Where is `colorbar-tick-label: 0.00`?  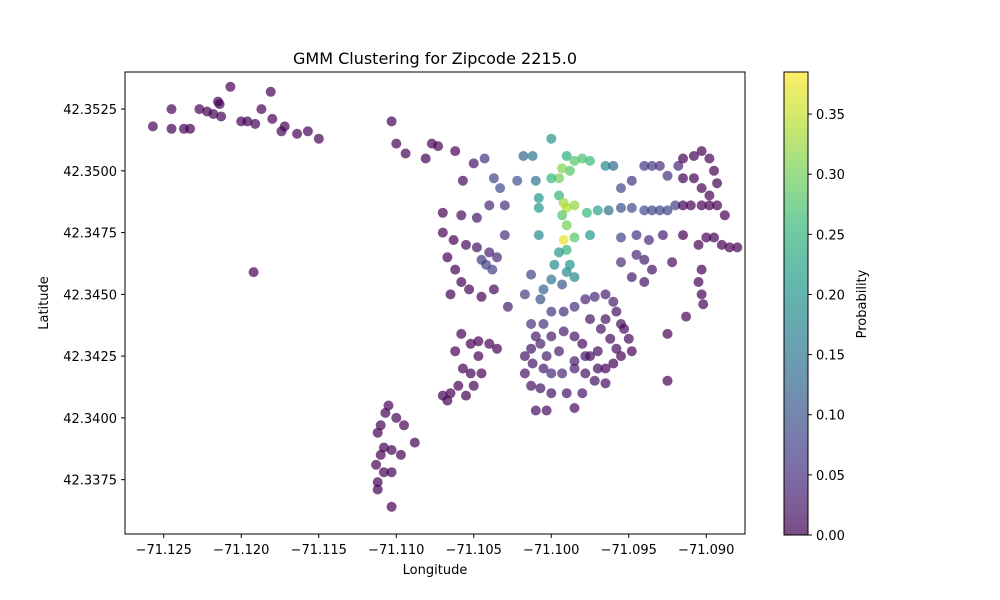 colorbar-tick-label: 0.00 is located at coordinates (830, 536).